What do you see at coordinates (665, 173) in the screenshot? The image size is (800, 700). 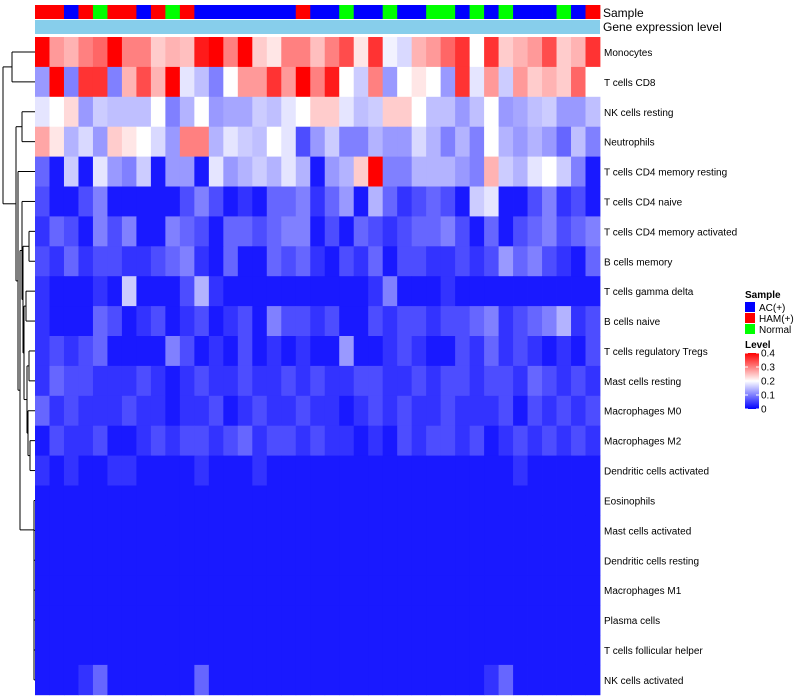 I see `row-label: T cells CD4 memory resting` at bounding box center [665, 173].